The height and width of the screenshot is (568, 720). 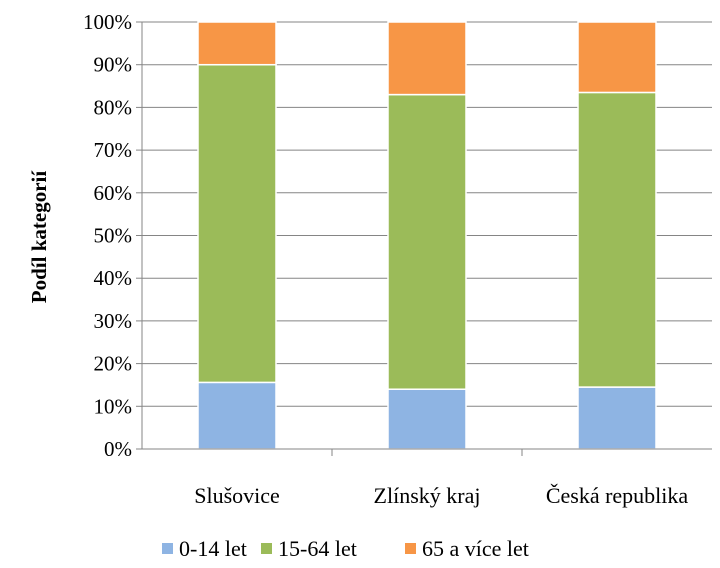 I want to click on y-tick-label: 80%, so click(x=113, y=107).